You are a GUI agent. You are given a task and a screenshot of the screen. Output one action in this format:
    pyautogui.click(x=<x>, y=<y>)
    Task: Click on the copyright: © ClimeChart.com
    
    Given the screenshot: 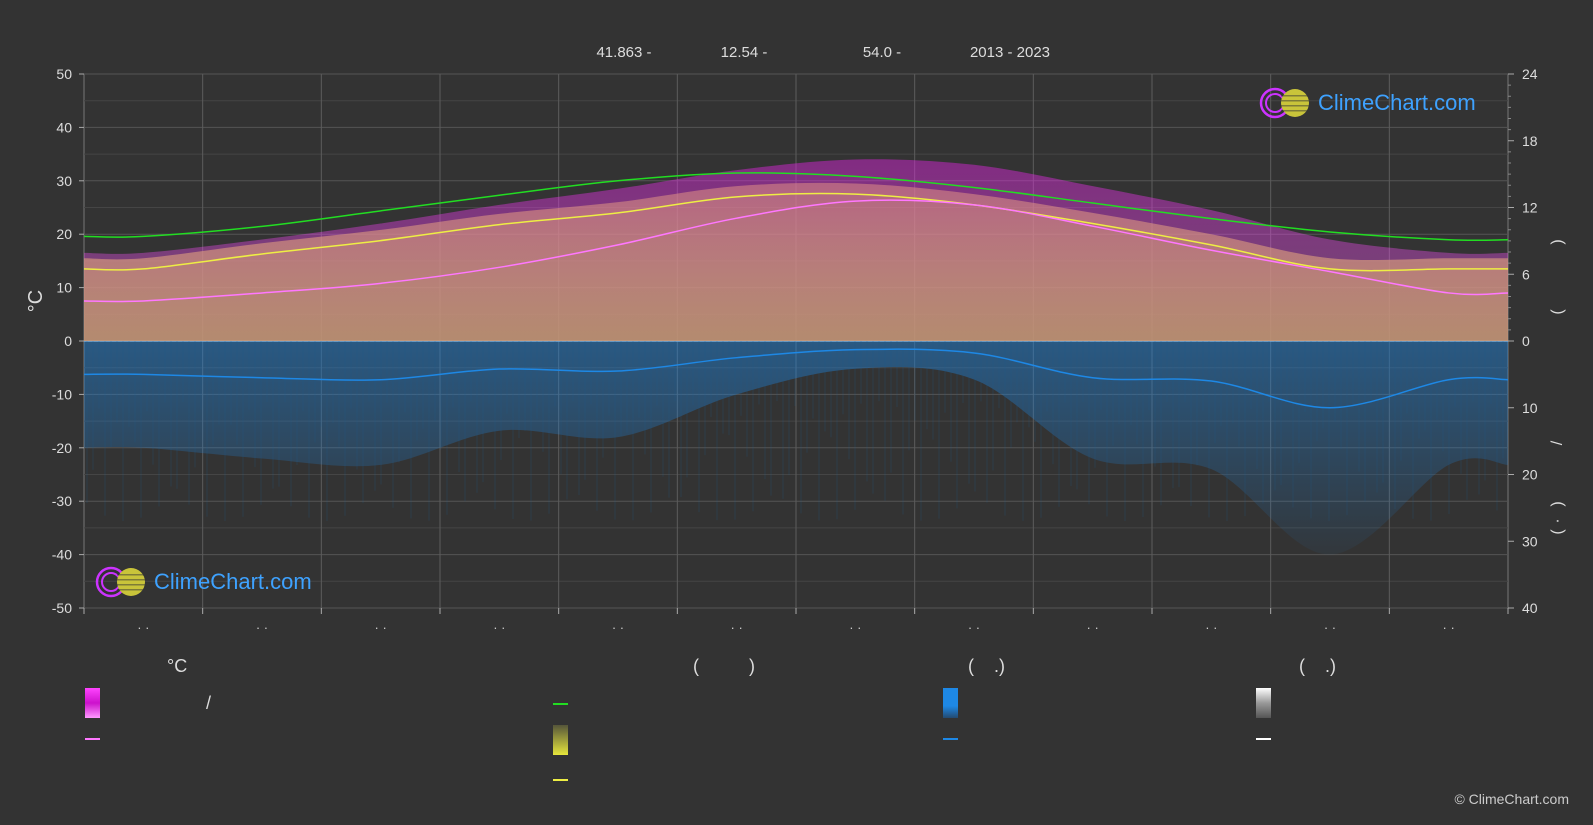 What is the action you would take?
    pyautogui.click(x=1511, y=799)
    